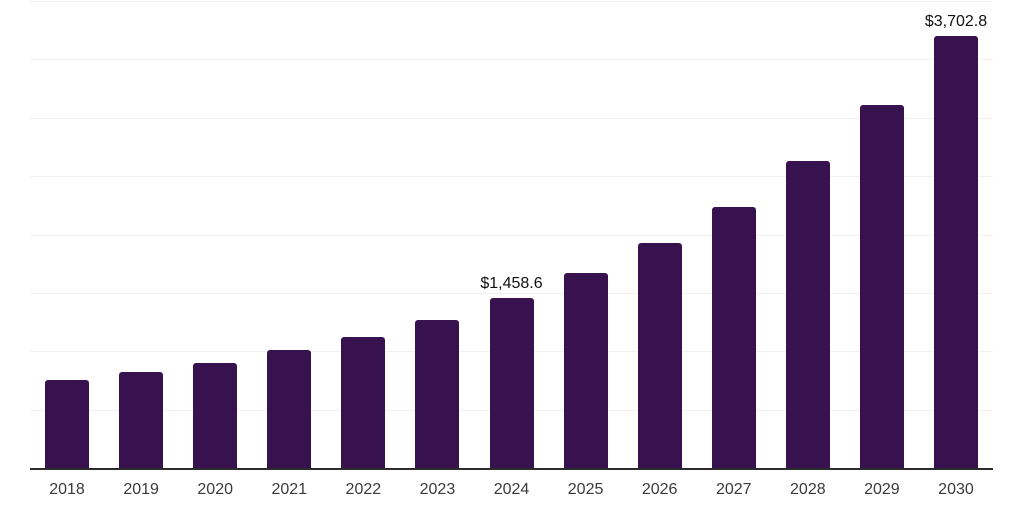 This screenshot has height=512, width=1024. What do you see at coordinates (141, 489) in the screenshot?
I see `x-tick-label-2019: 2019` at bounding box center [141, 489].